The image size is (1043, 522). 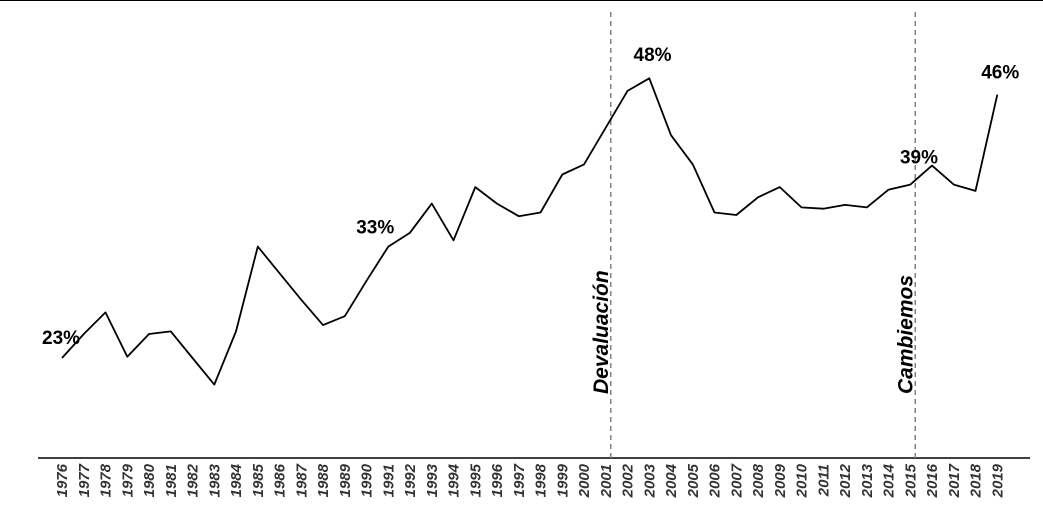 What do you see at coordinates (454, 480) in the screenshot?
I see `x-tick-label: 1994` at bounding box center [454, 480].